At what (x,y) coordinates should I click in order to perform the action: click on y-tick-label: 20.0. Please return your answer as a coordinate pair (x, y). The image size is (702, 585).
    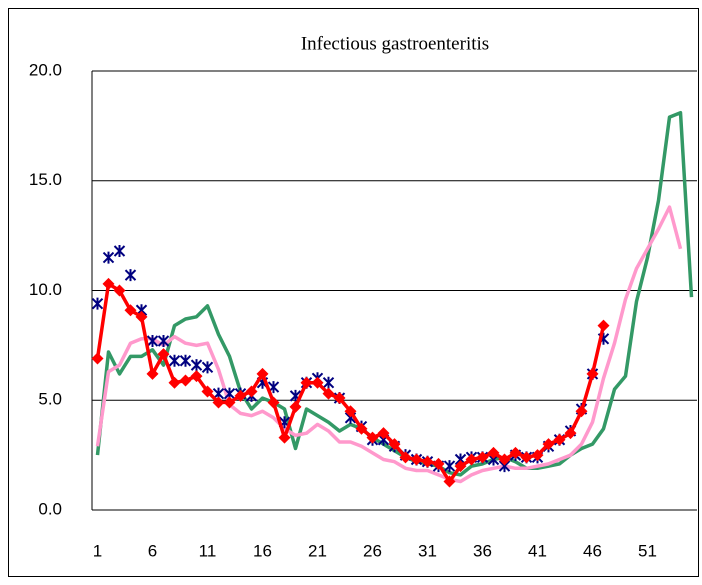
    Looking at the image, I should click on (45, 69).